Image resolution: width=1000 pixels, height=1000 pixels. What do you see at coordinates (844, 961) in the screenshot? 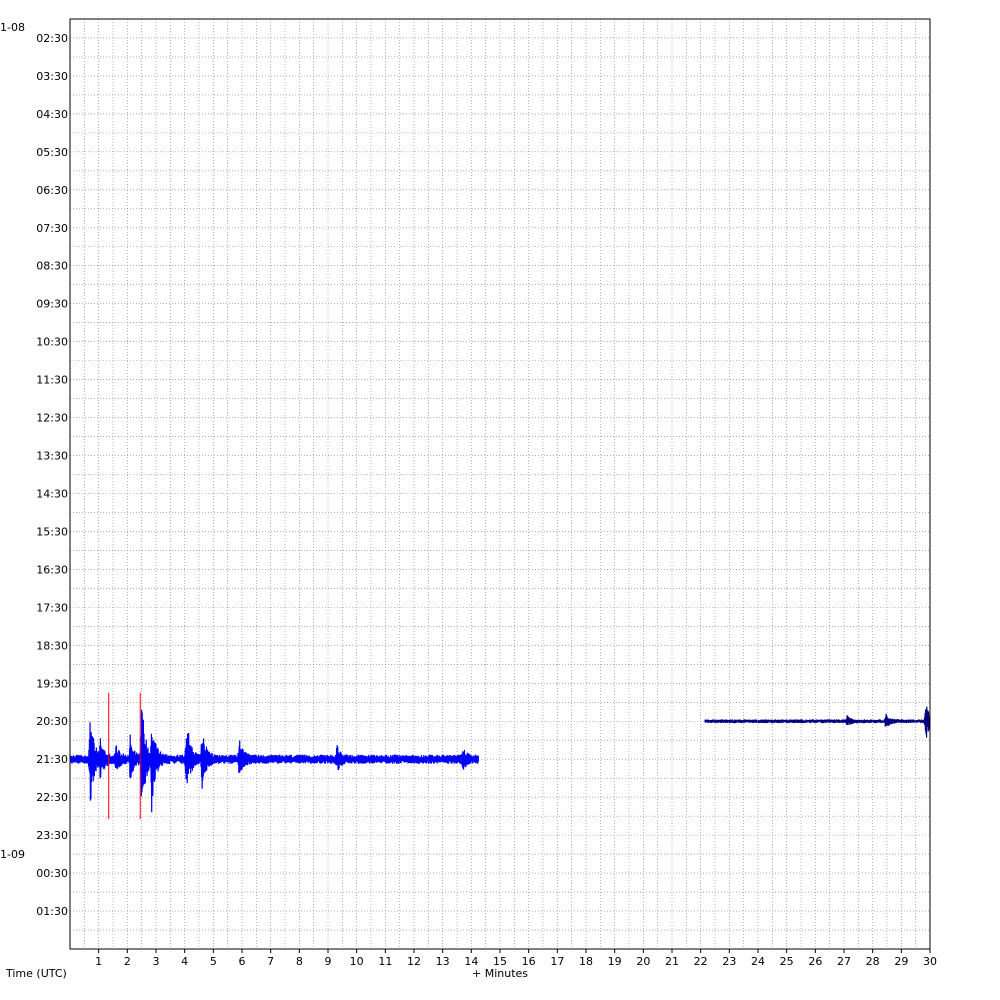
I see `x-tick-label: 27` at bounding box center [844, 961].